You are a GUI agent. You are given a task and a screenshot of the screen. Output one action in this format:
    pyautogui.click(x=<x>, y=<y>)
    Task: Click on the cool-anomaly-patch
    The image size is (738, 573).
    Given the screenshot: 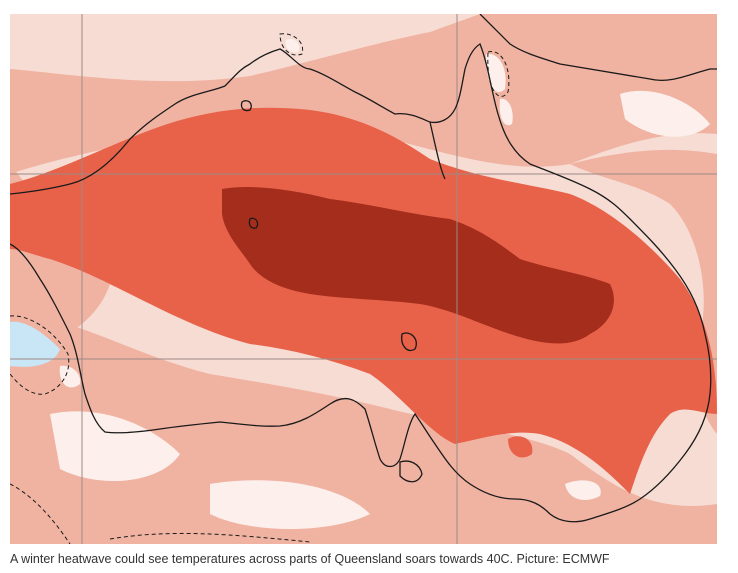 What is the action you would take?
    pyautogui.click(x=35, y=344)
    